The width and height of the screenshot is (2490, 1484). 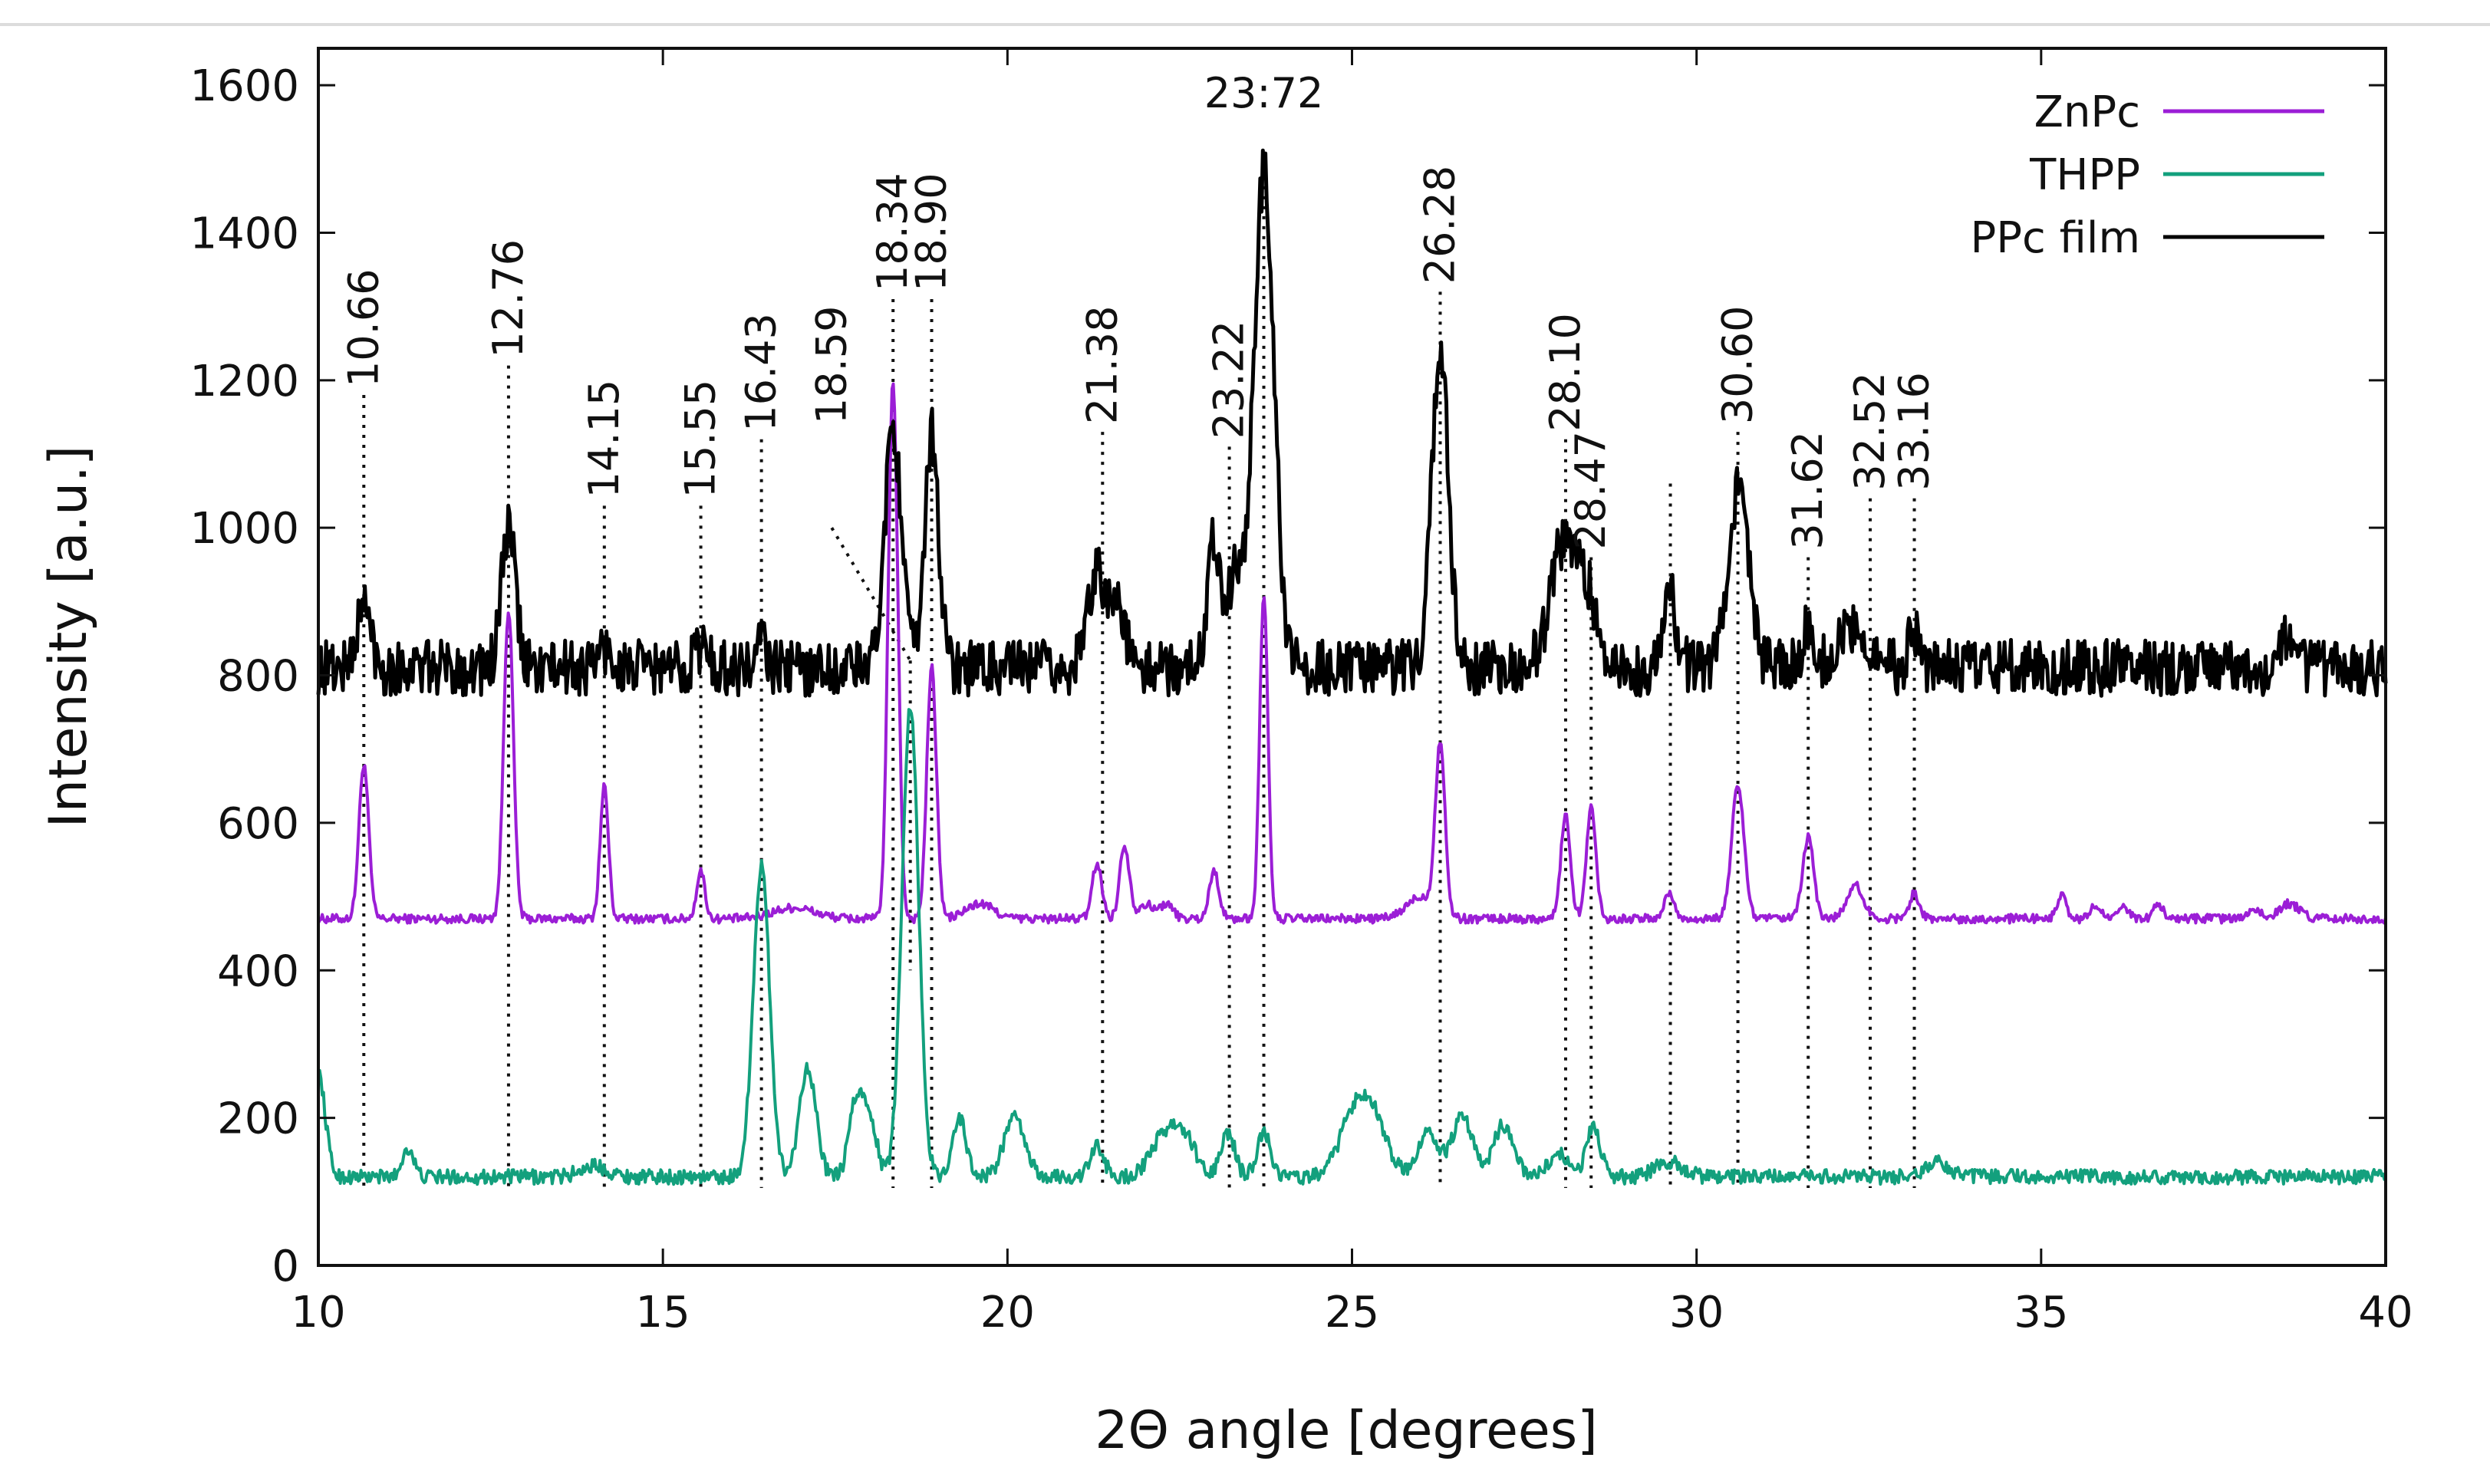 I want to click on peak-label: 23:72, so click(x=1264, y=93).